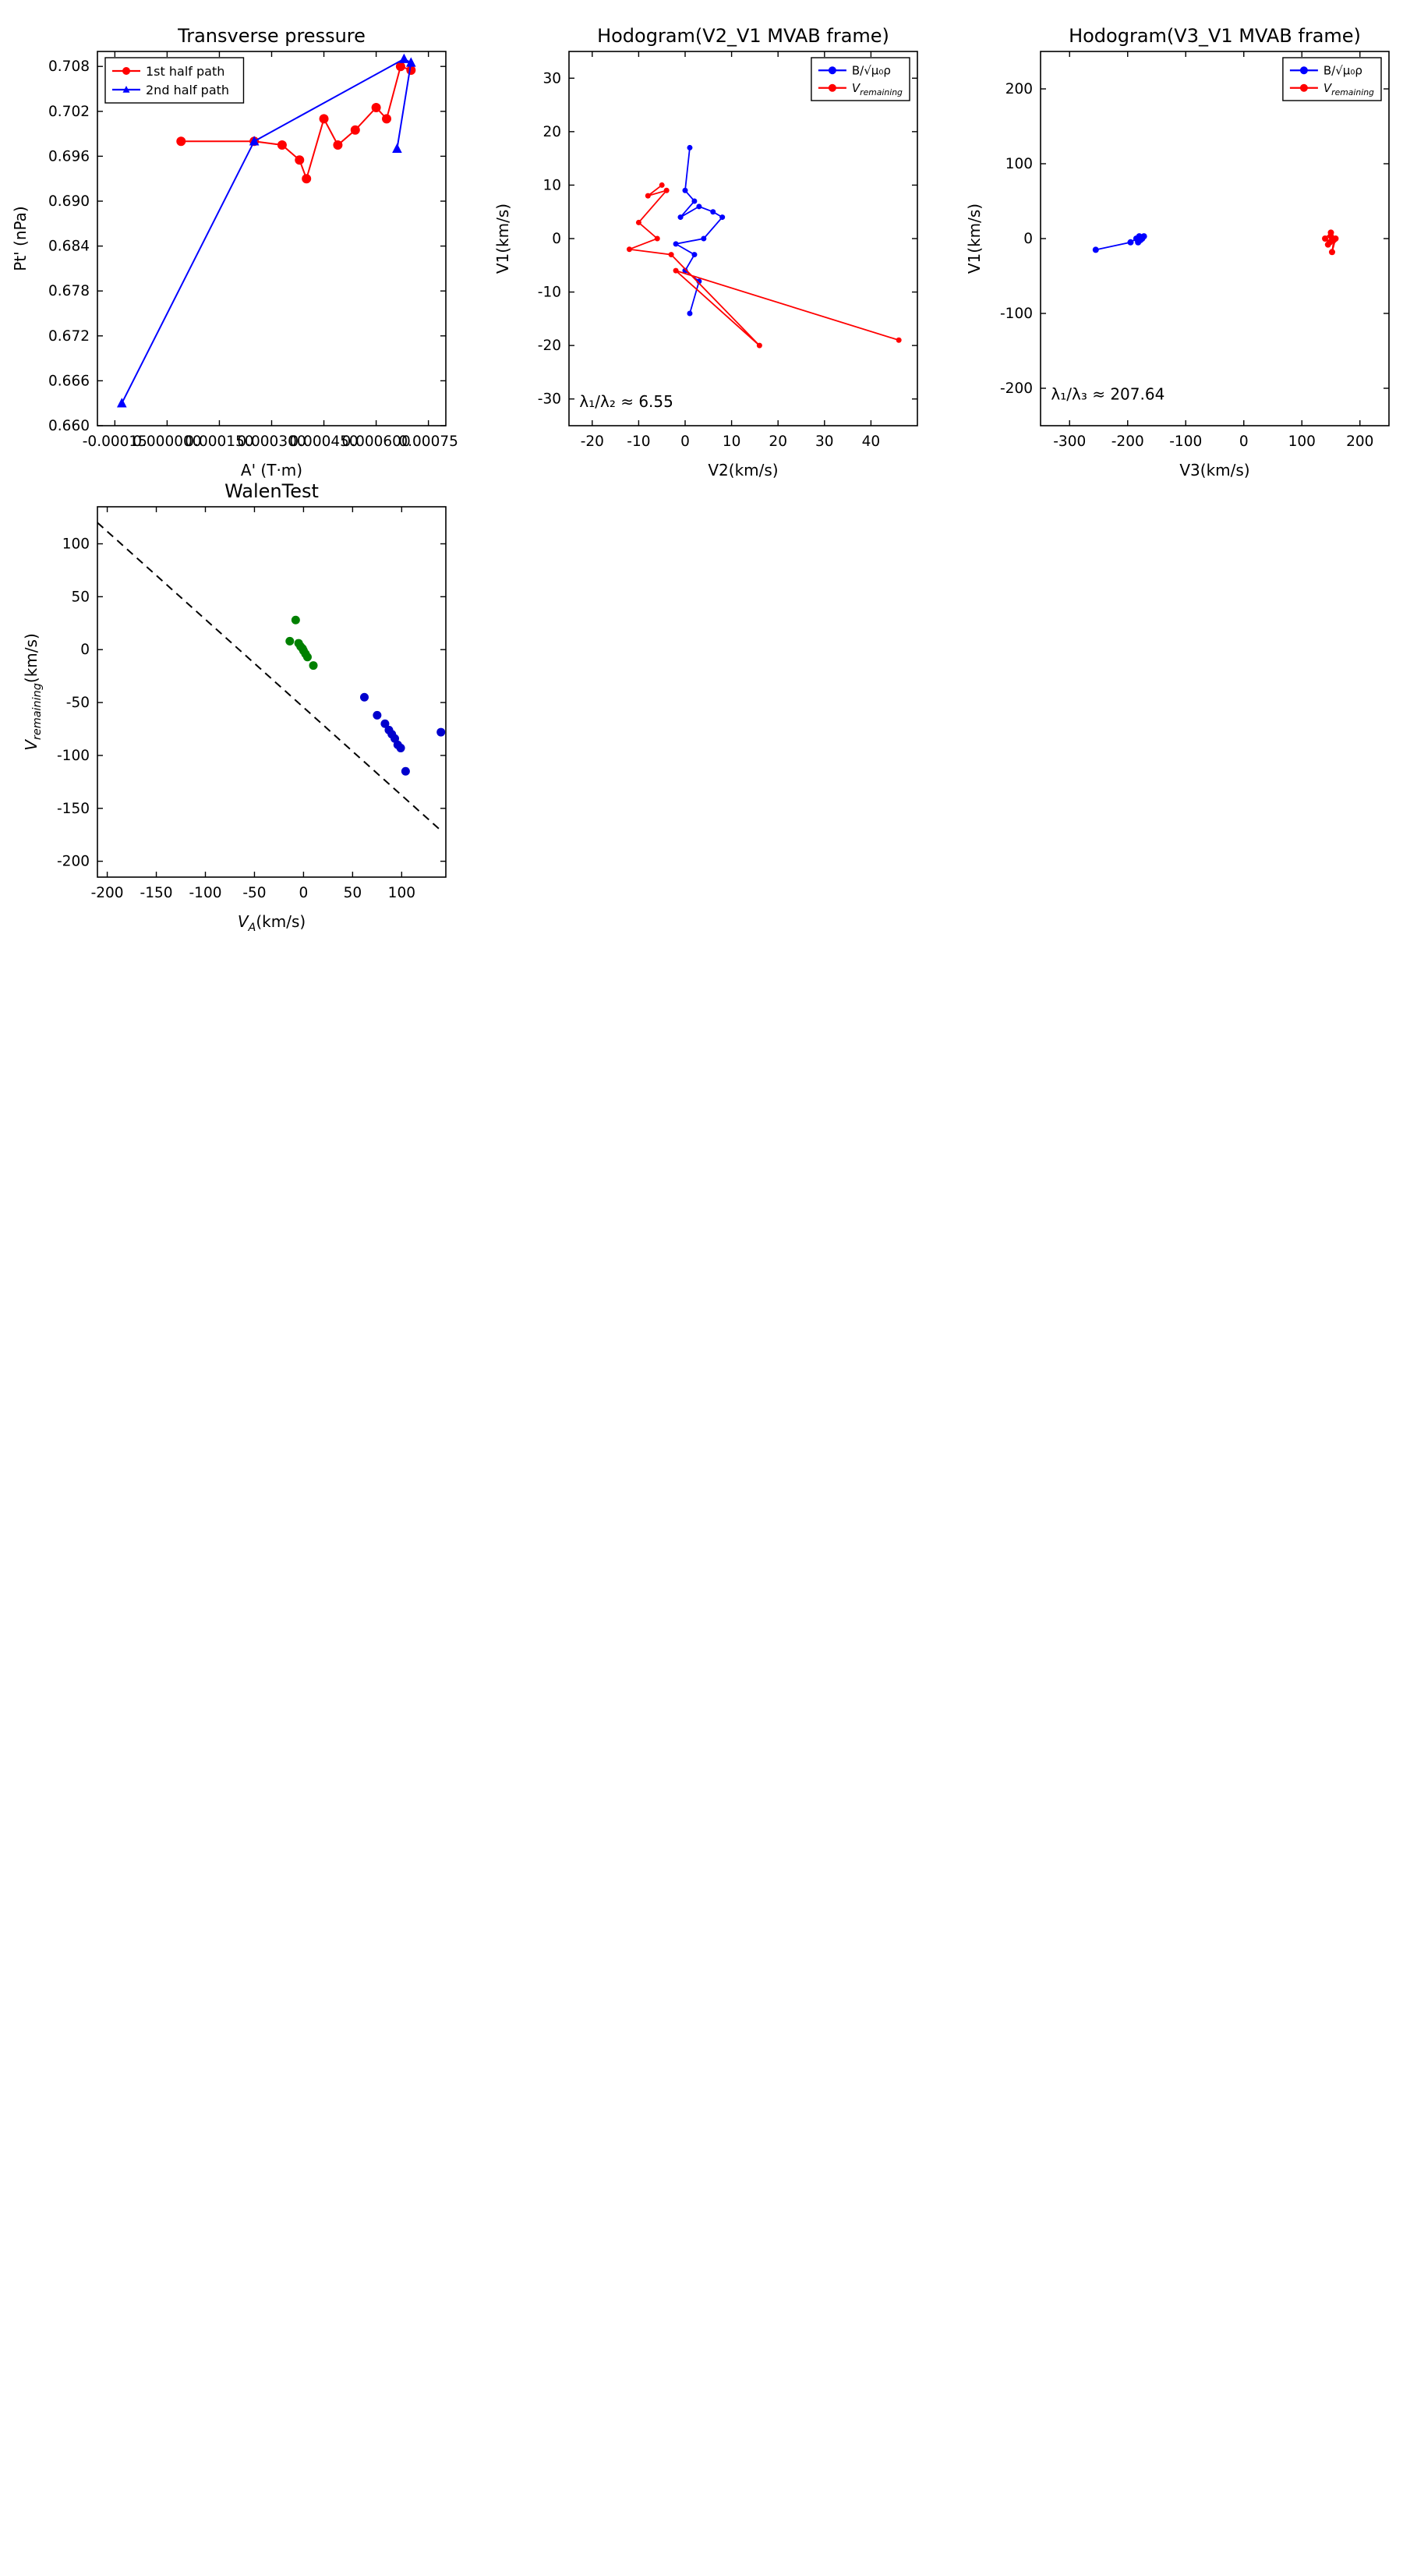 This screenshot has width=1403, height=2576. Describe the element at coordinates (69, 336) in the screenshot. I see `y-tick-label: 0.672` at that location.